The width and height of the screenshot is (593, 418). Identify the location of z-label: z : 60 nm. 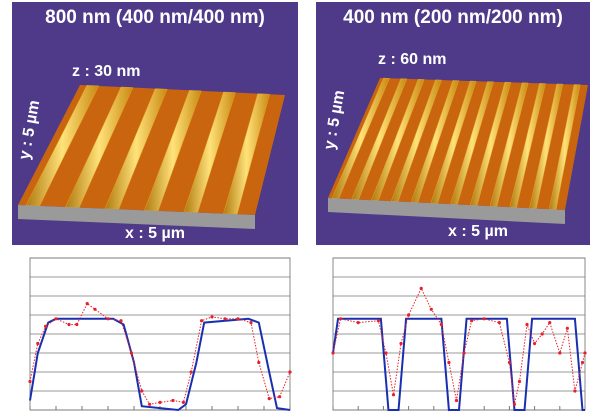
(412, 59).